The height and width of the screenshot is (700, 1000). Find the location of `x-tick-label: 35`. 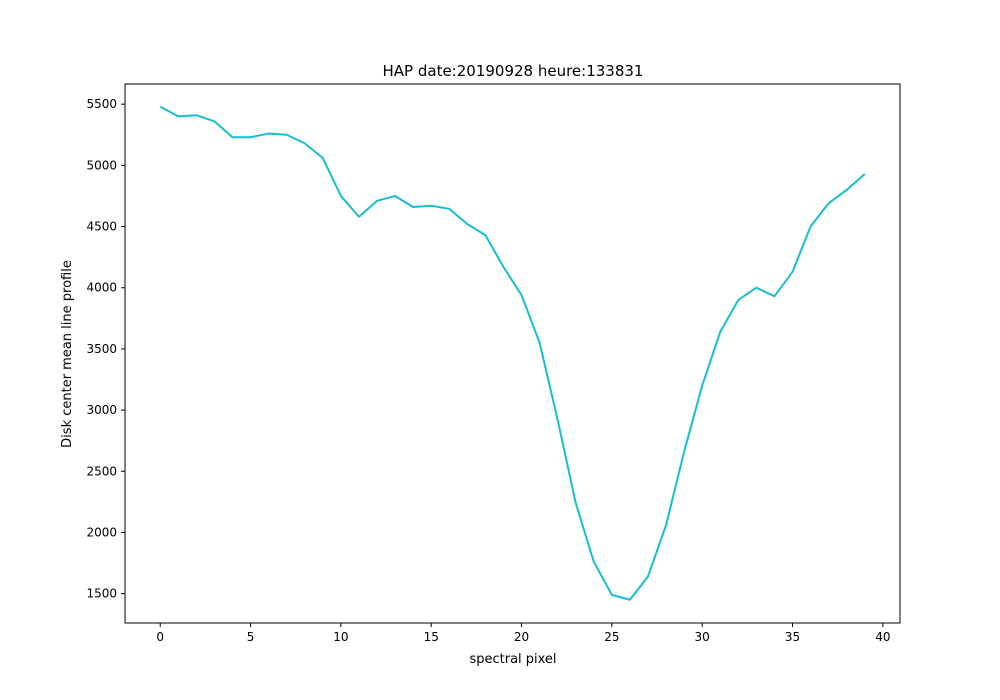

x-tick-label: 35 is located at coordinates (792, 637).